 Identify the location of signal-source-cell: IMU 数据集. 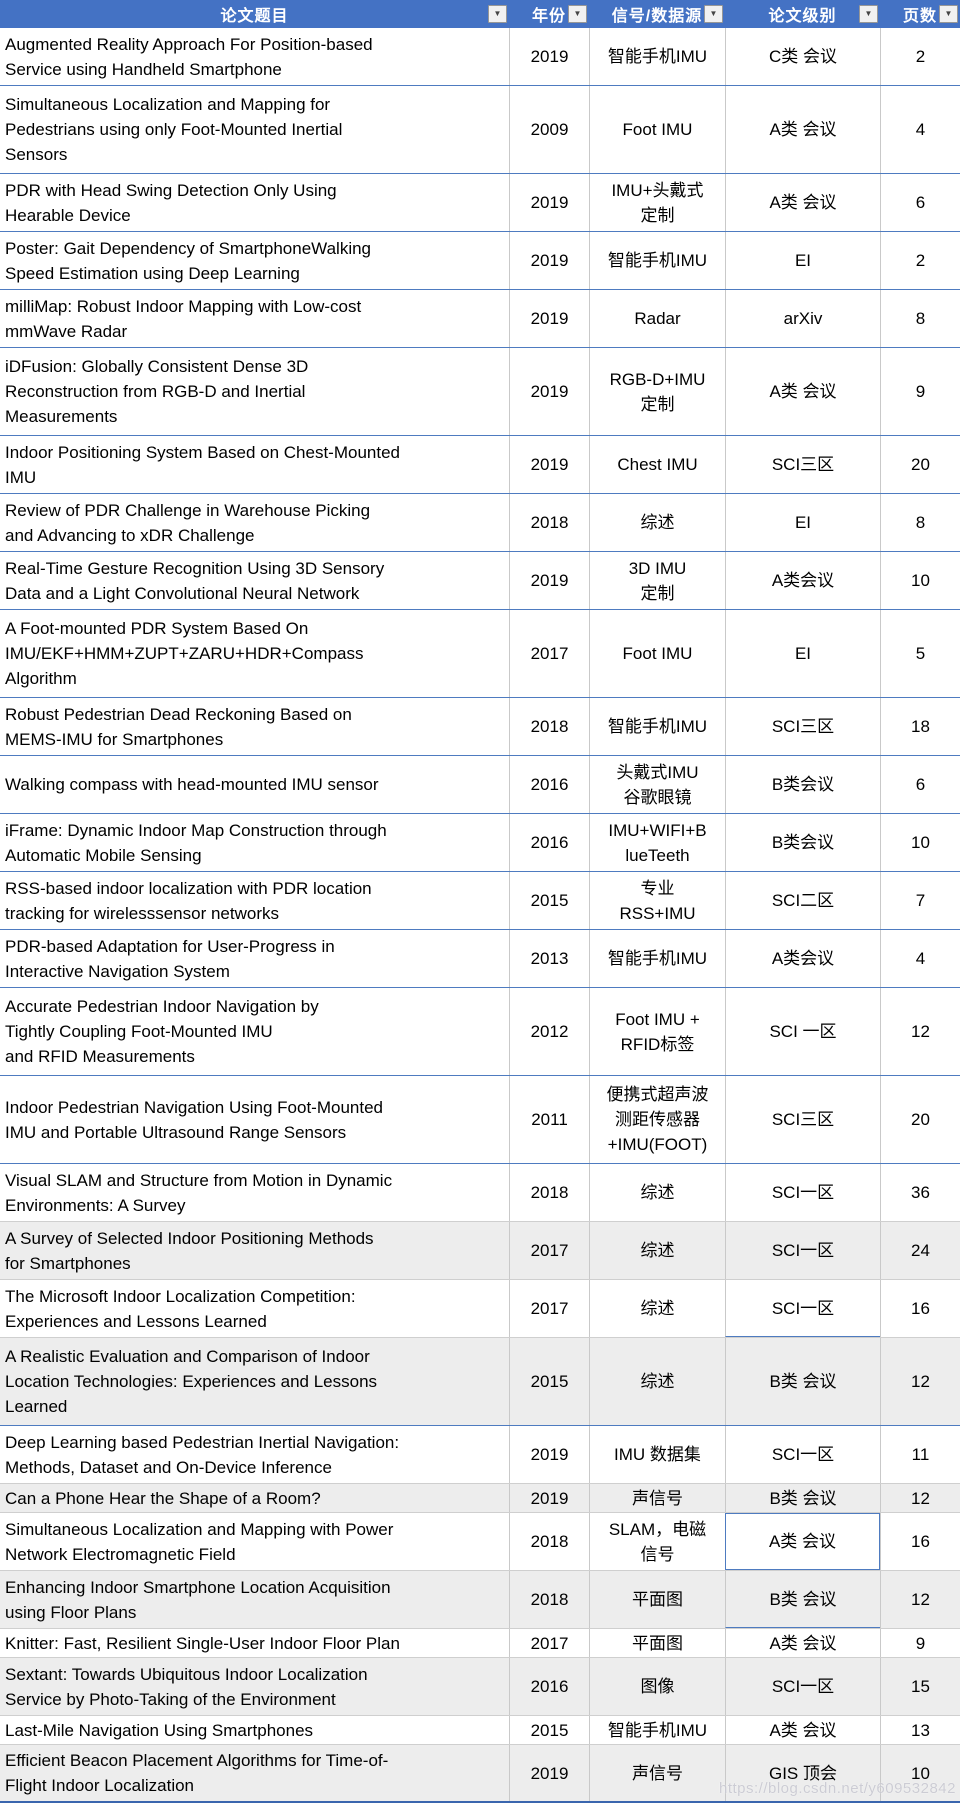
(657, 1454).